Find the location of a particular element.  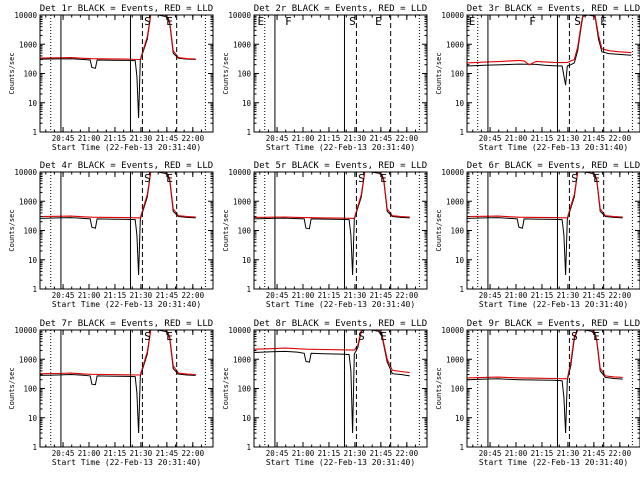

panel-title: Det 3r BLACK = Events, RED = LLD is located at coordinates (553, 9).